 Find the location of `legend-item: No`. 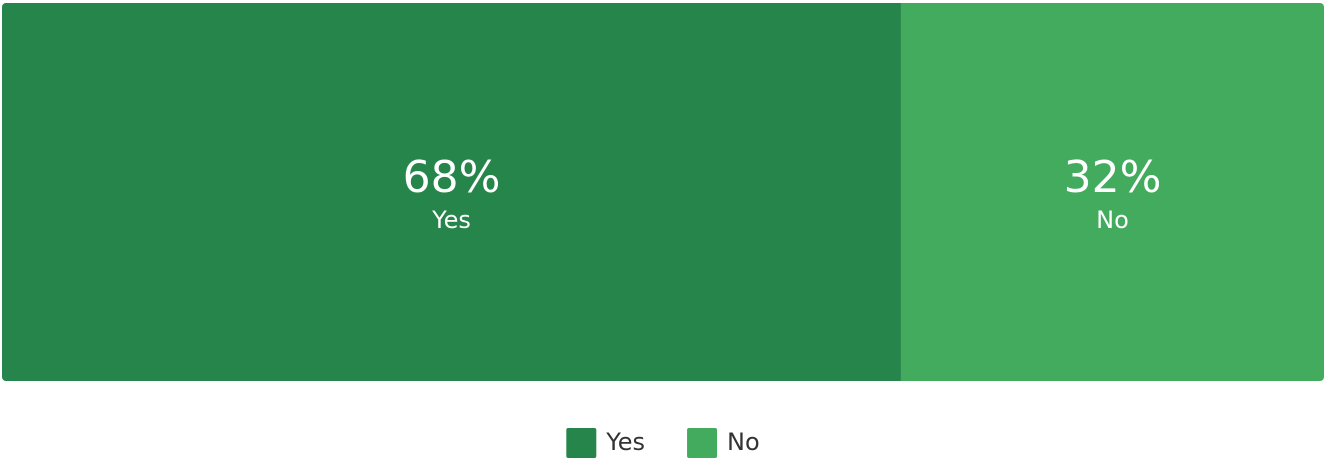

legend-item: No is located at coordinates (723, 443).